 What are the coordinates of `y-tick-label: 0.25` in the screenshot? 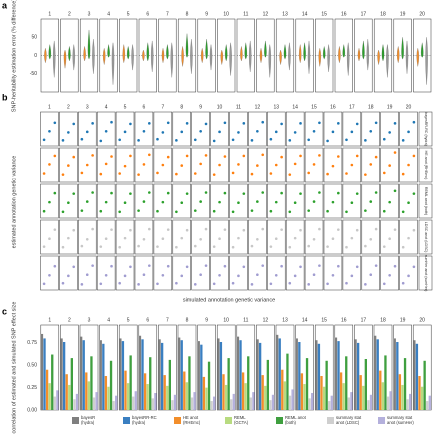 It's located at (32, 388).